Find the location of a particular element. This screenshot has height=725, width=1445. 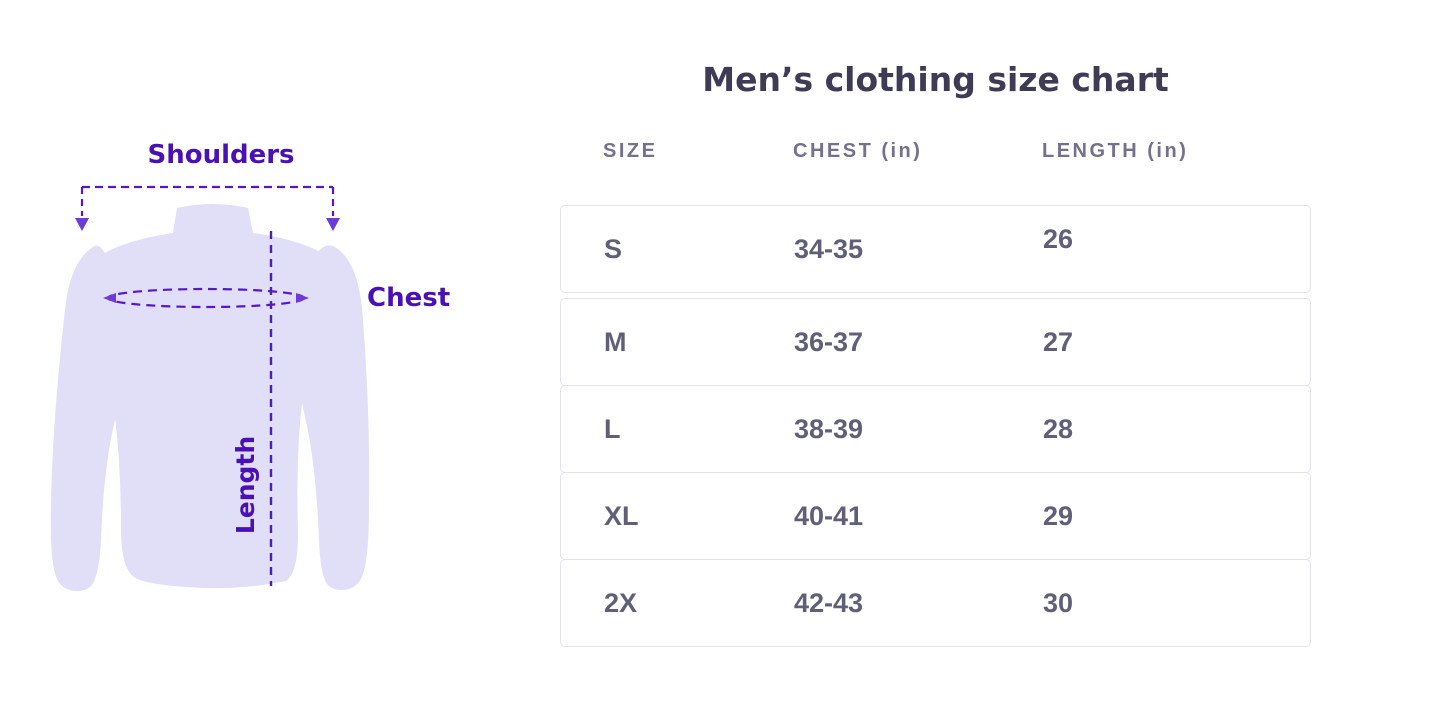

chest-cell: 42-43 is located at coordinates (829, 602).